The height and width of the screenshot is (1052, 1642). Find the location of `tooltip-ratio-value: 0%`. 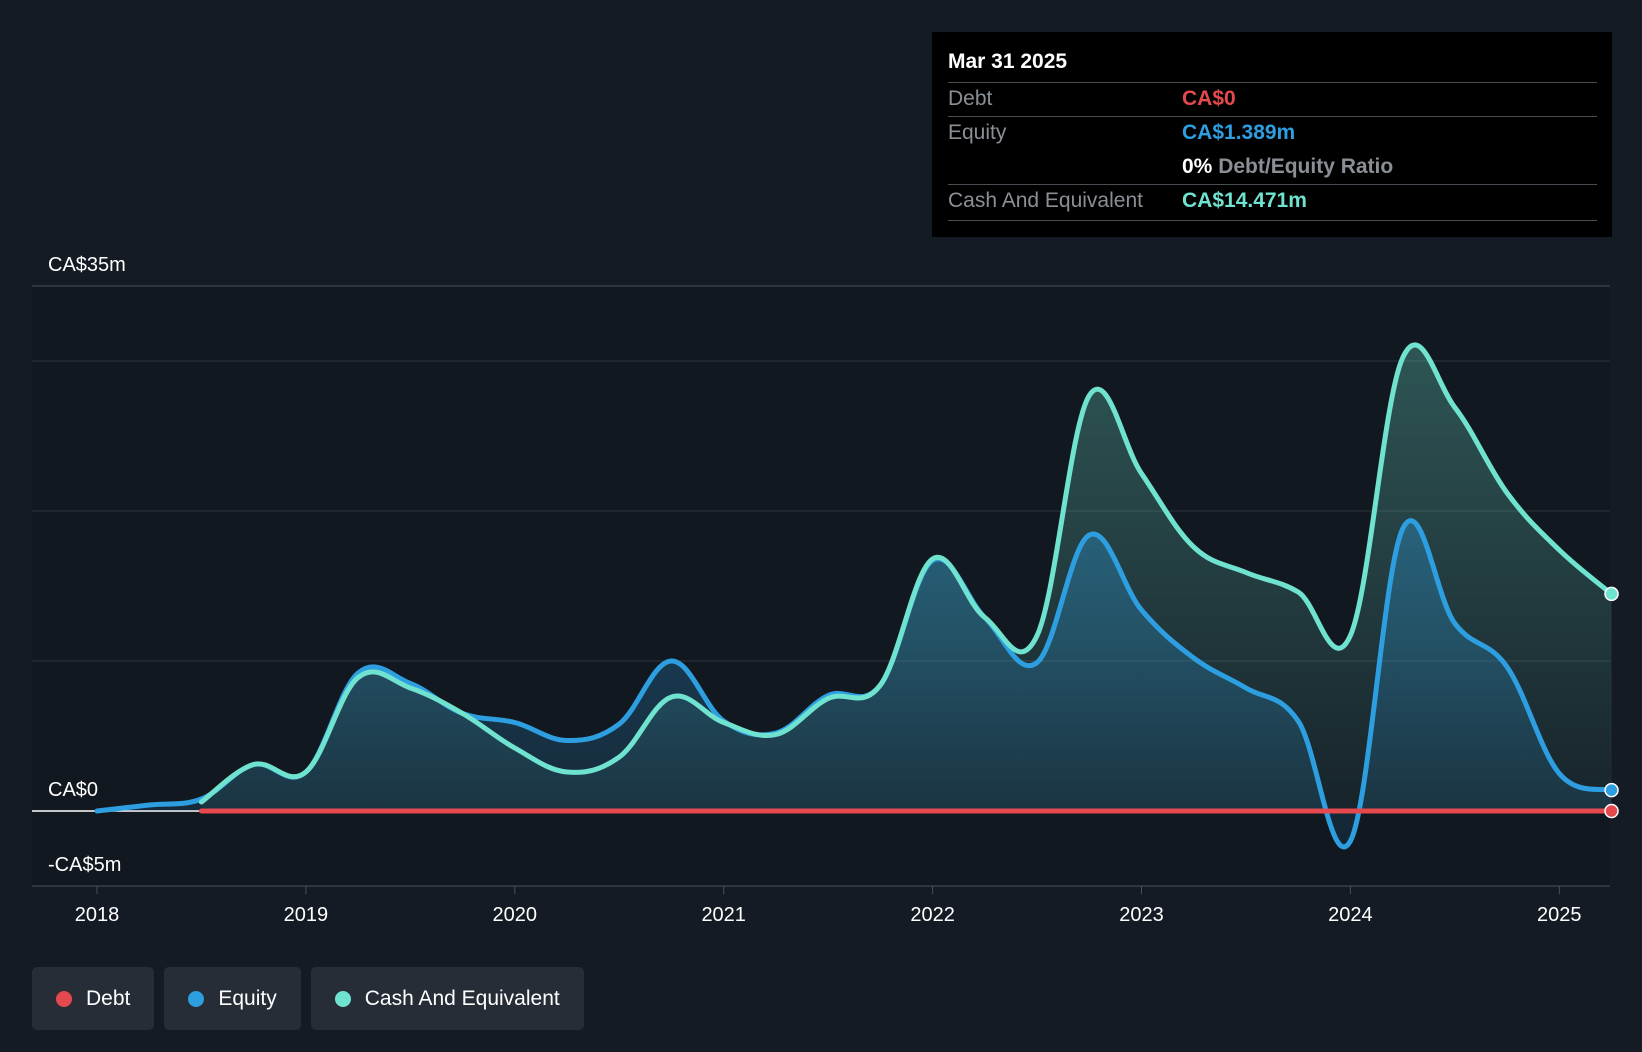

tooltip-ratio-value: 0% is located at coordinates (1197, 166).